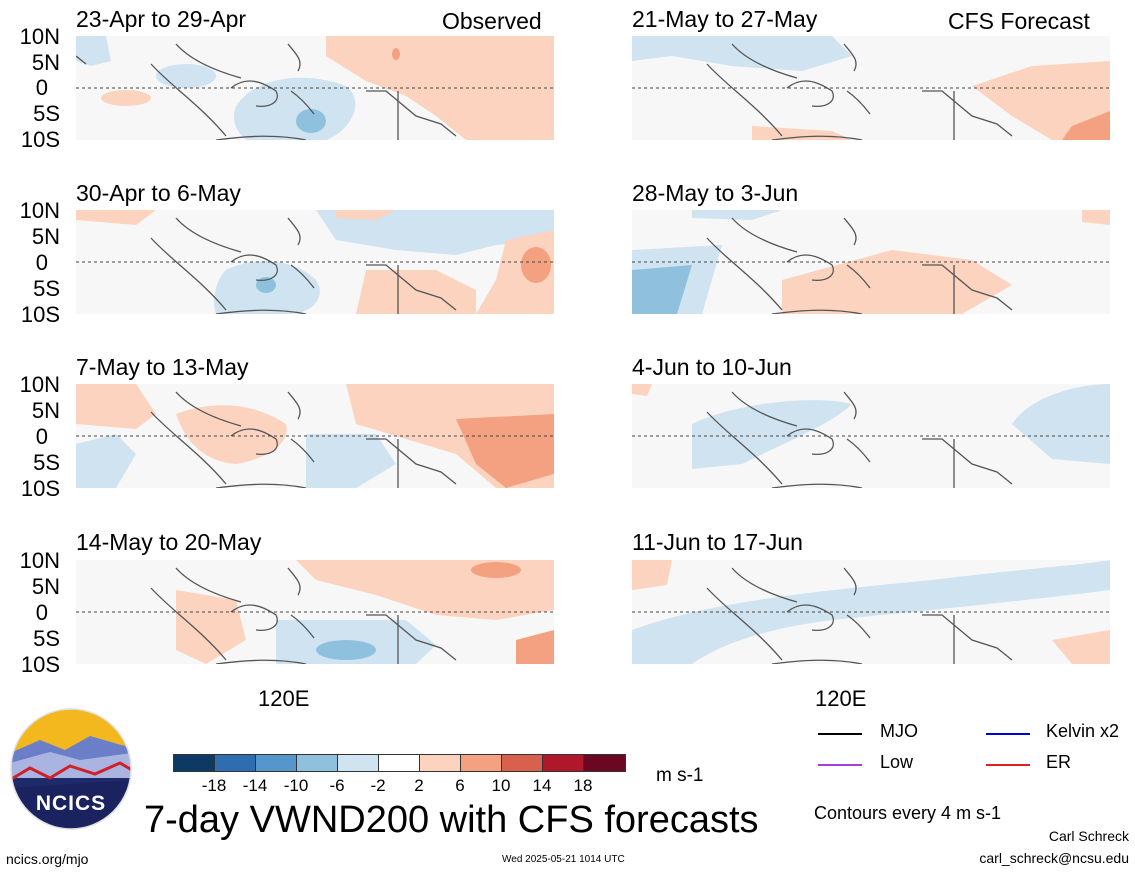 This screenshot has height=873, width=1135. What do you see at coordinates (725, 19) in the screenshot?
I see `panel-title-5: 21-May to 27-May` at bounding box center [725, 19].